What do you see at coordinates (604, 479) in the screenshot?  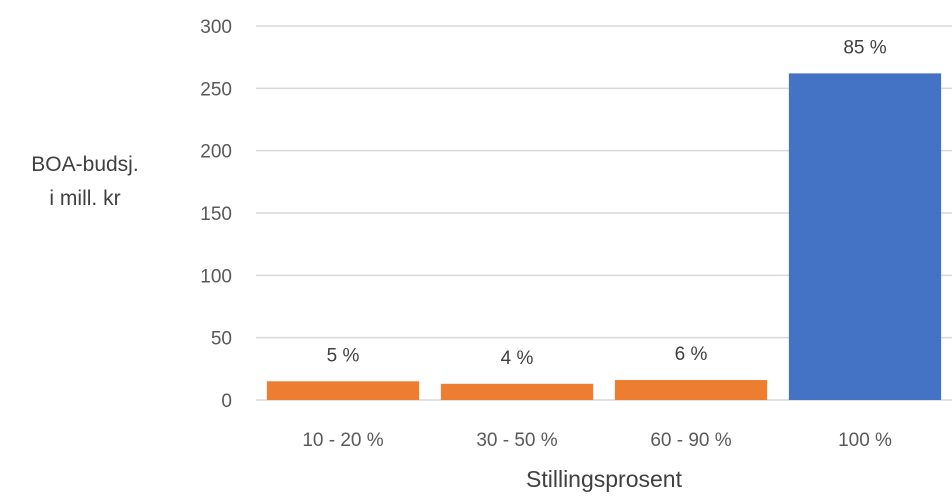 I see `x-axis-title: Stillingsprosent` at bounding box center [604, 479].